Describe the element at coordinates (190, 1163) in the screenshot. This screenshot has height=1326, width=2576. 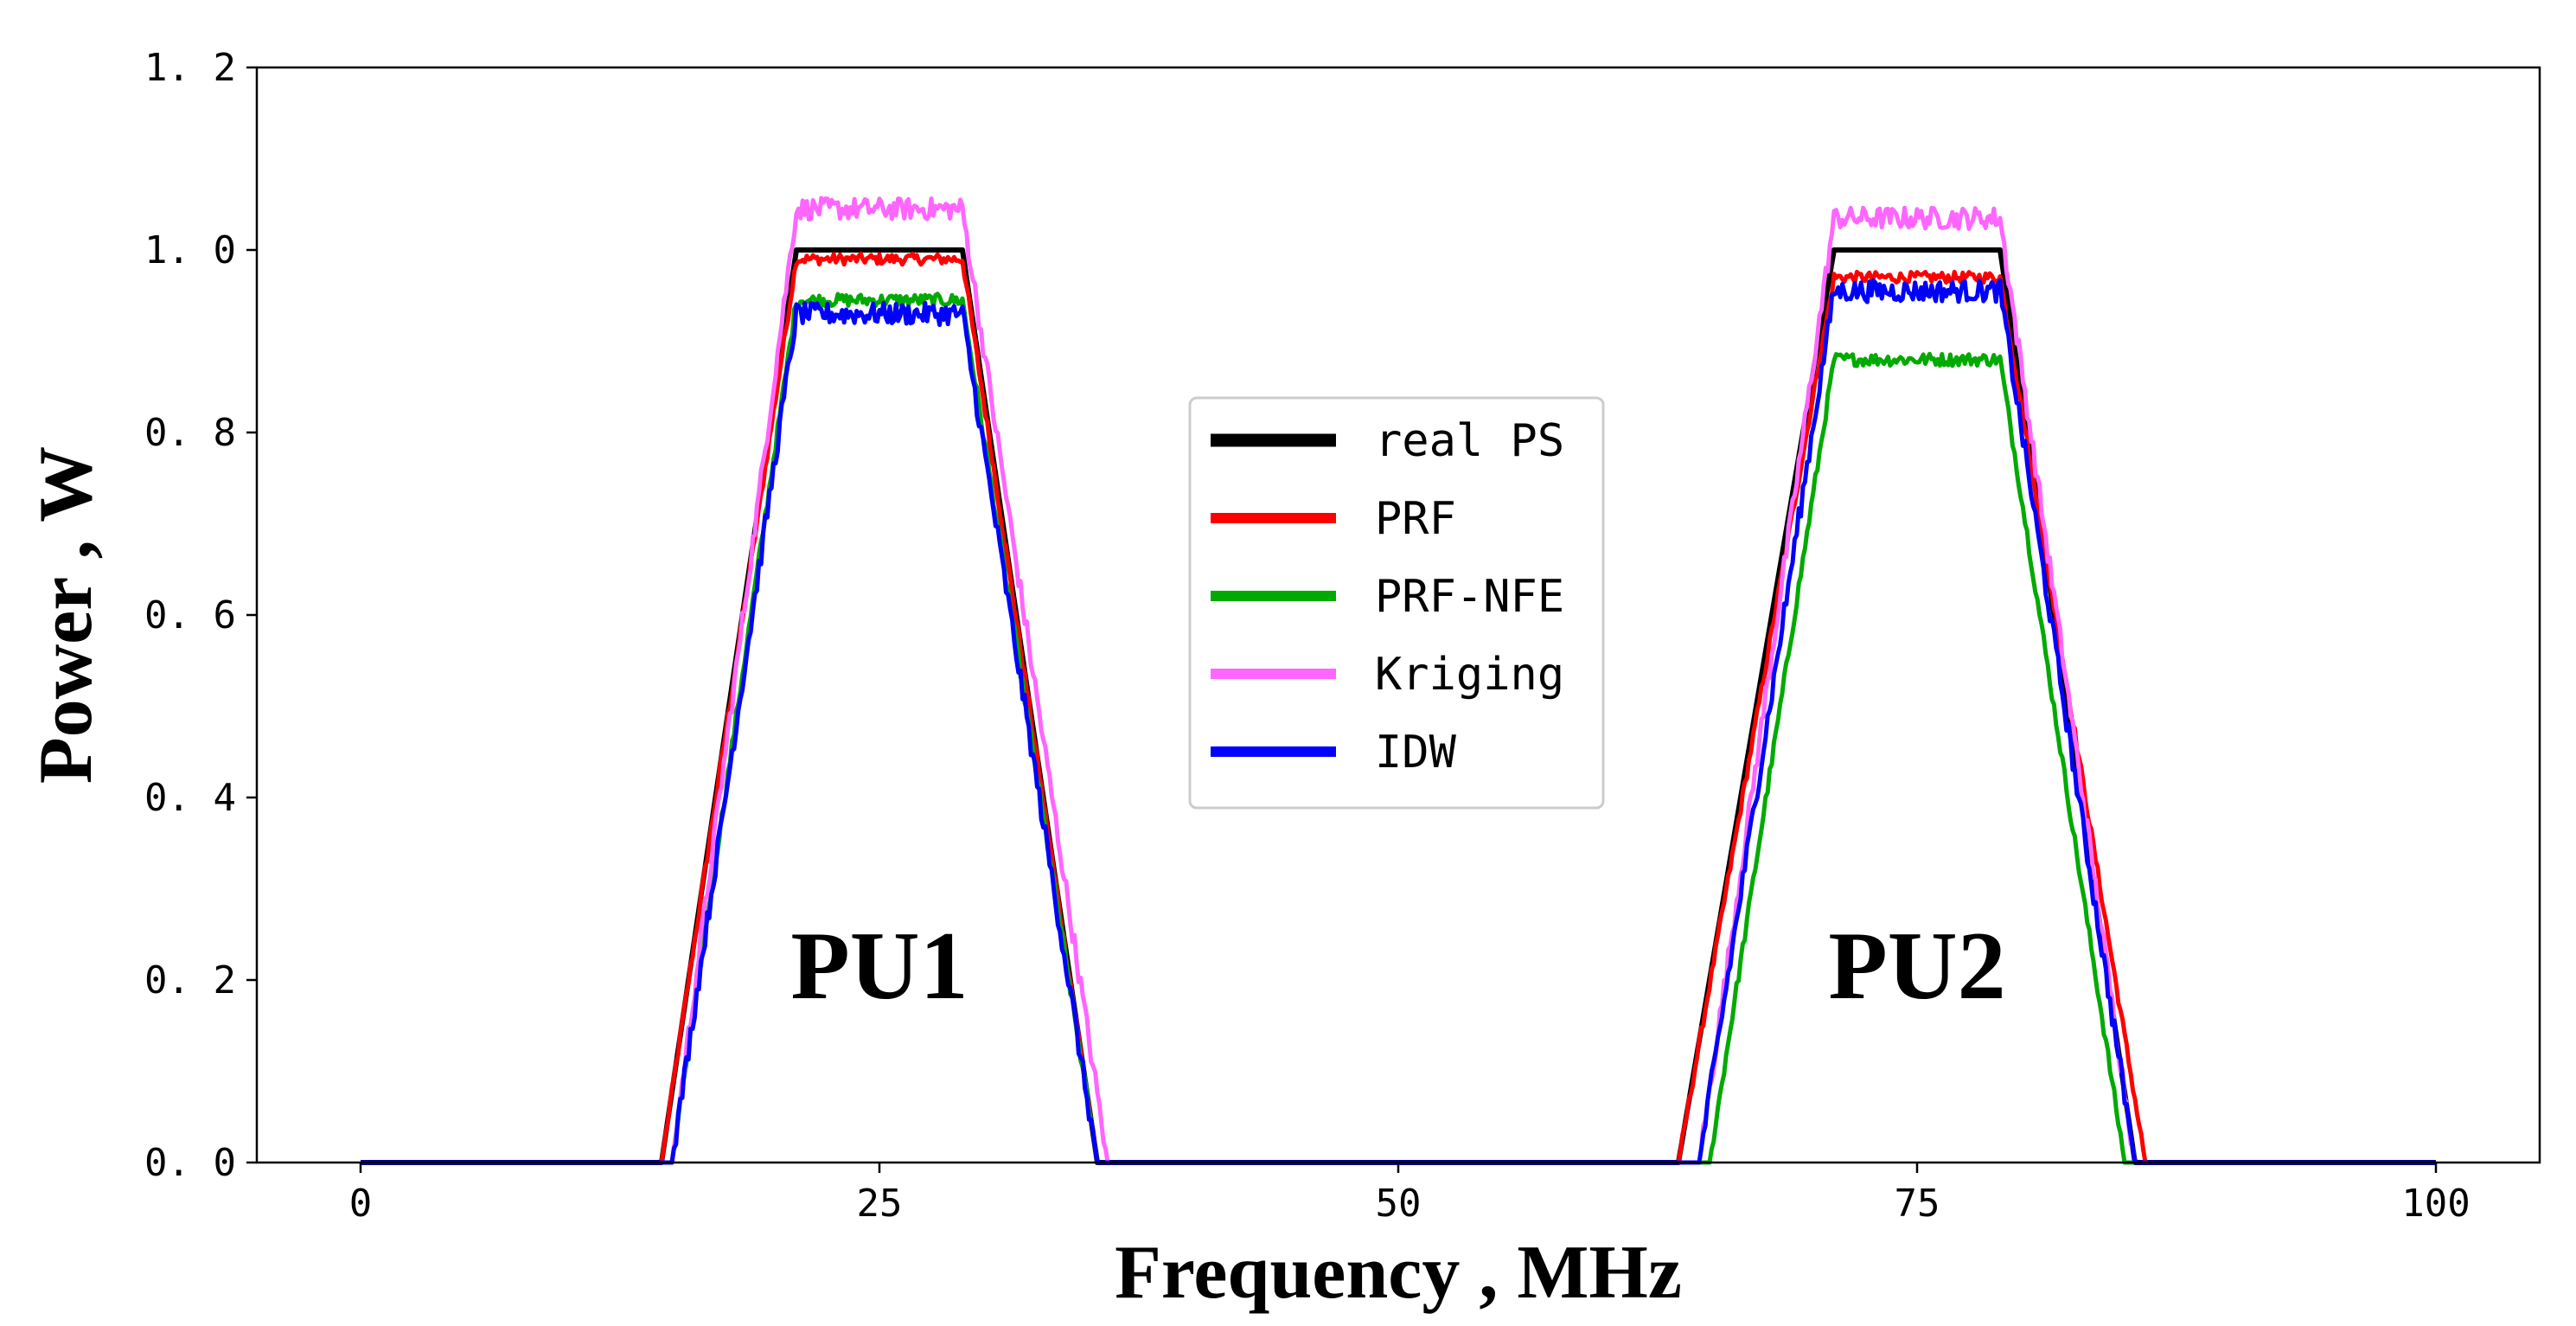
I see `y-tick-label: 0. 0` at that location.